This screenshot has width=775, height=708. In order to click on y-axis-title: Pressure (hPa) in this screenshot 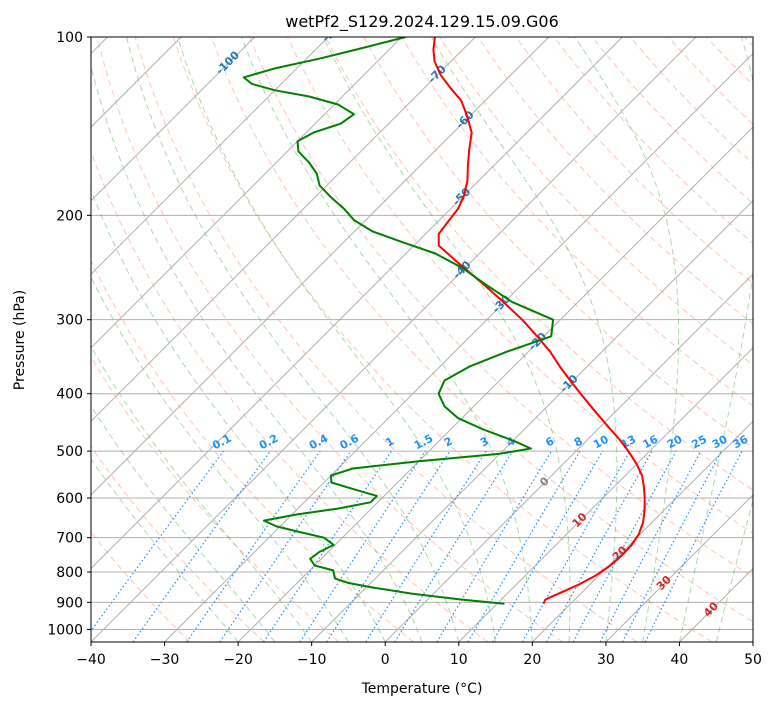, I will do `click(20, 340)`.